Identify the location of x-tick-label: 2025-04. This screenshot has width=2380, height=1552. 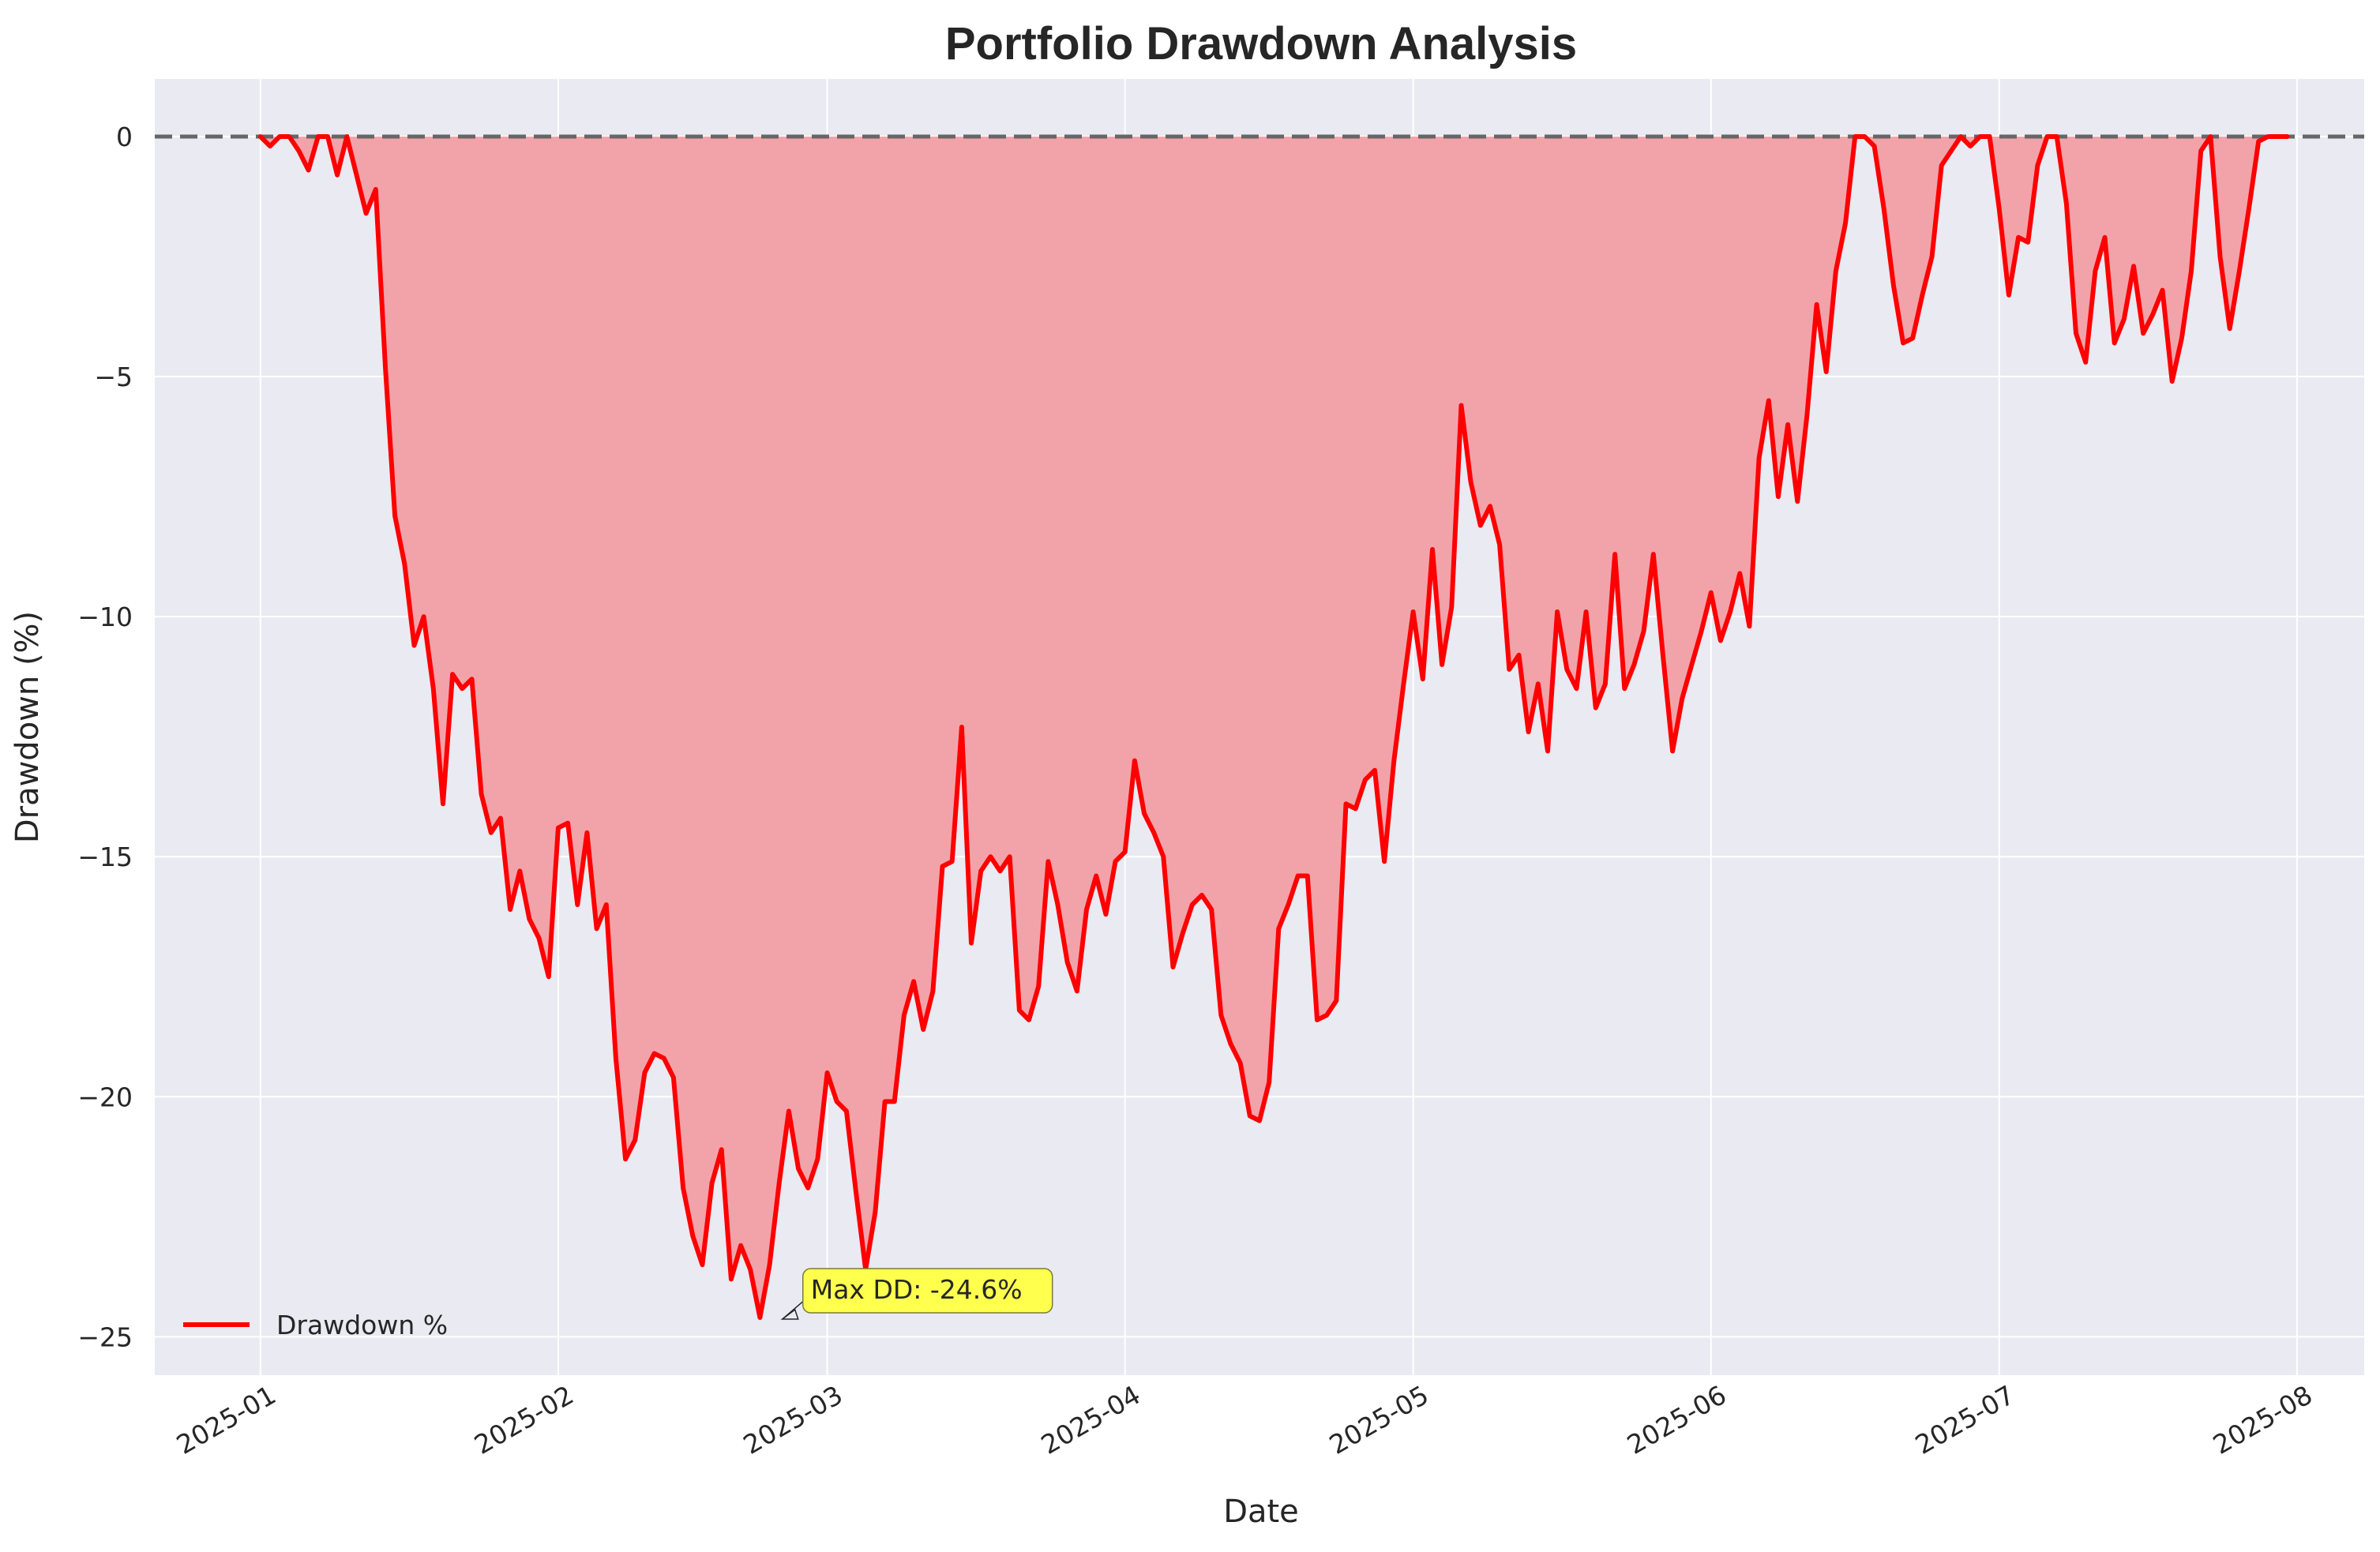
(1091, 1419).